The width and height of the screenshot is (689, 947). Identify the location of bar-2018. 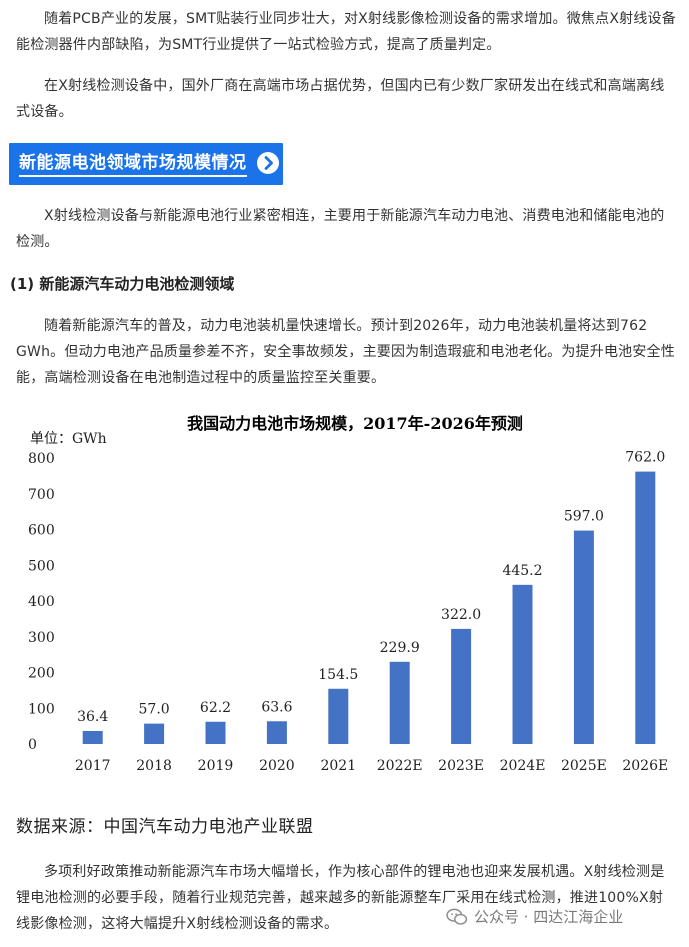
(154, 733).